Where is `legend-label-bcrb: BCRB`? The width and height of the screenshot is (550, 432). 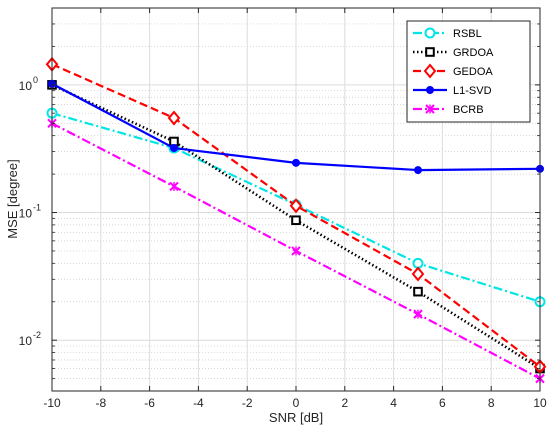
legend-label-bcrb: BCRB is located at coordinates (468, 110).